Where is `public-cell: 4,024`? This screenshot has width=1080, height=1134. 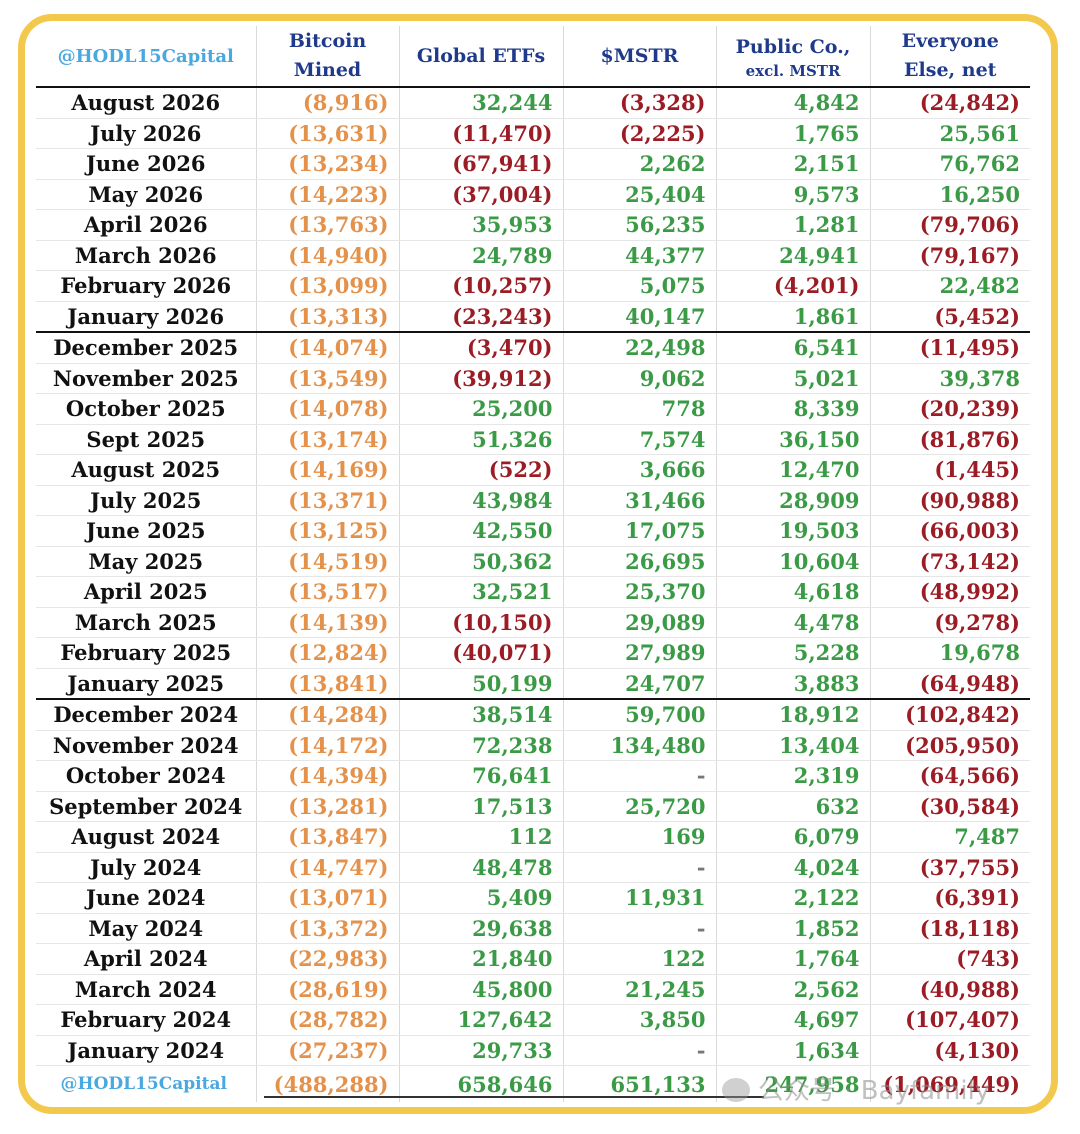
public-cell: 4,024 is located at coordinates (793, 867).